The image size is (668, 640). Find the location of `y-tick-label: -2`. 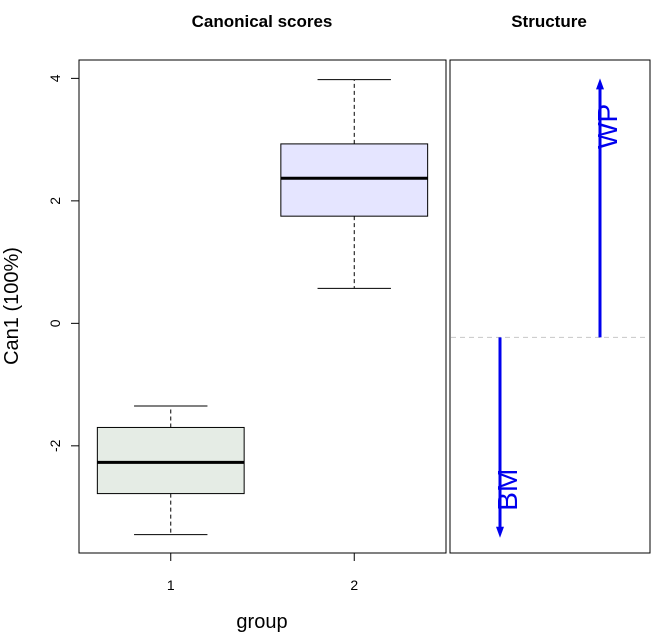

y-tick-label: -2 is located at coordinates (55, 445).